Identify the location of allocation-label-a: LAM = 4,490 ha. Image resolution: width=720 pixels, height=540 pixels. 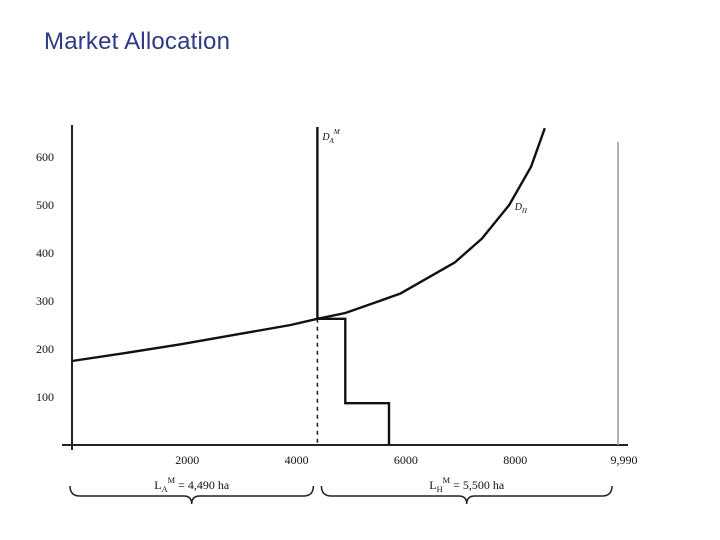
(192, 485).